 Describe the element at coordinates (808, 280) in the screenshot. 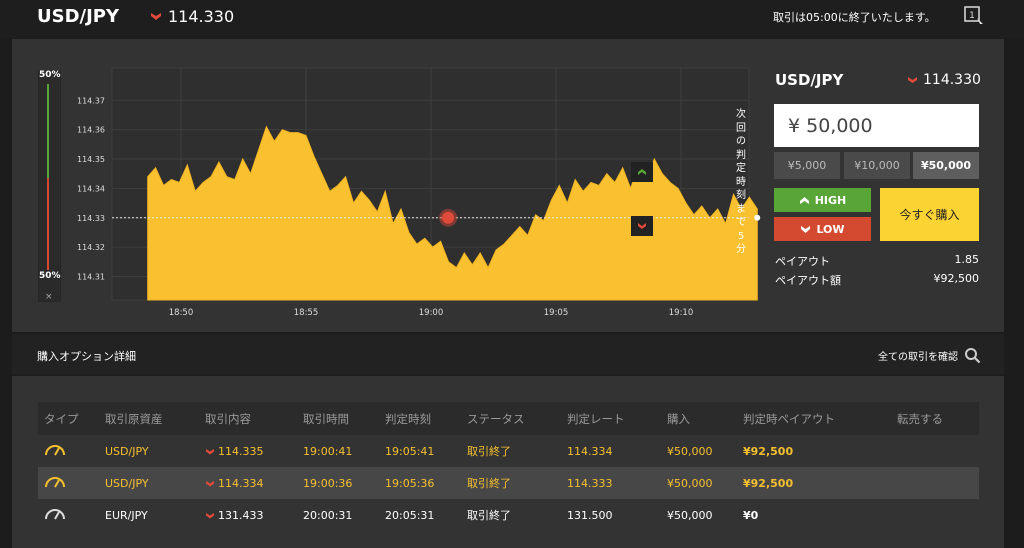

I see `payout-amount-label: ペイアウト額` at that location.